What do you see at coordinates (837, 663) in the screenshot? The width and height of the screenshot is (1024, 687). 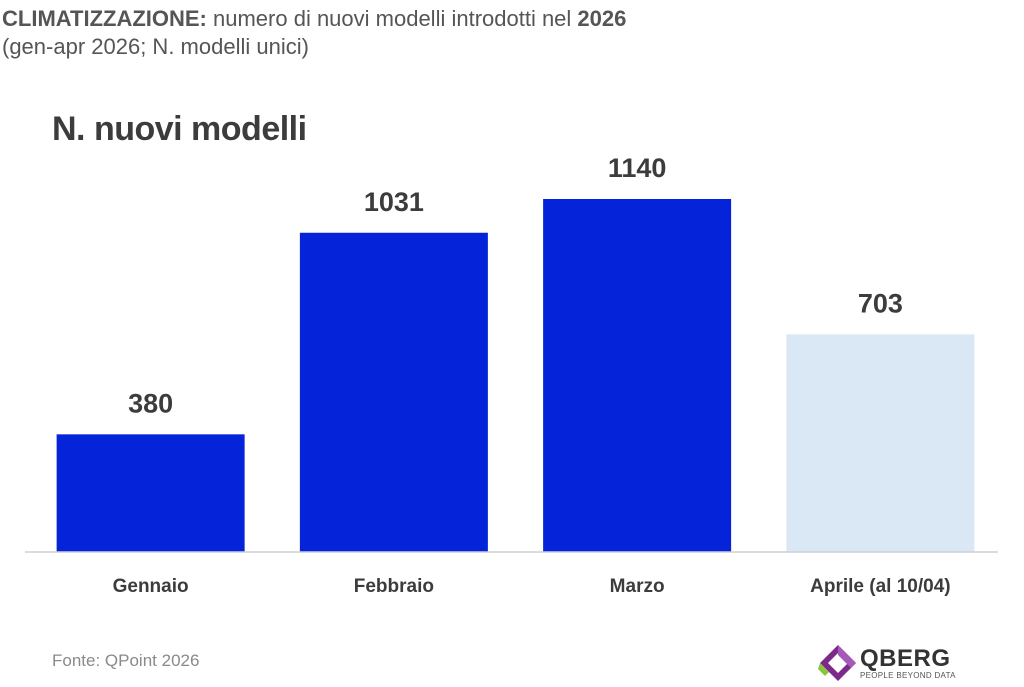 I see `qberg-diamond-logo-icon` at bounding box center [837, 663].